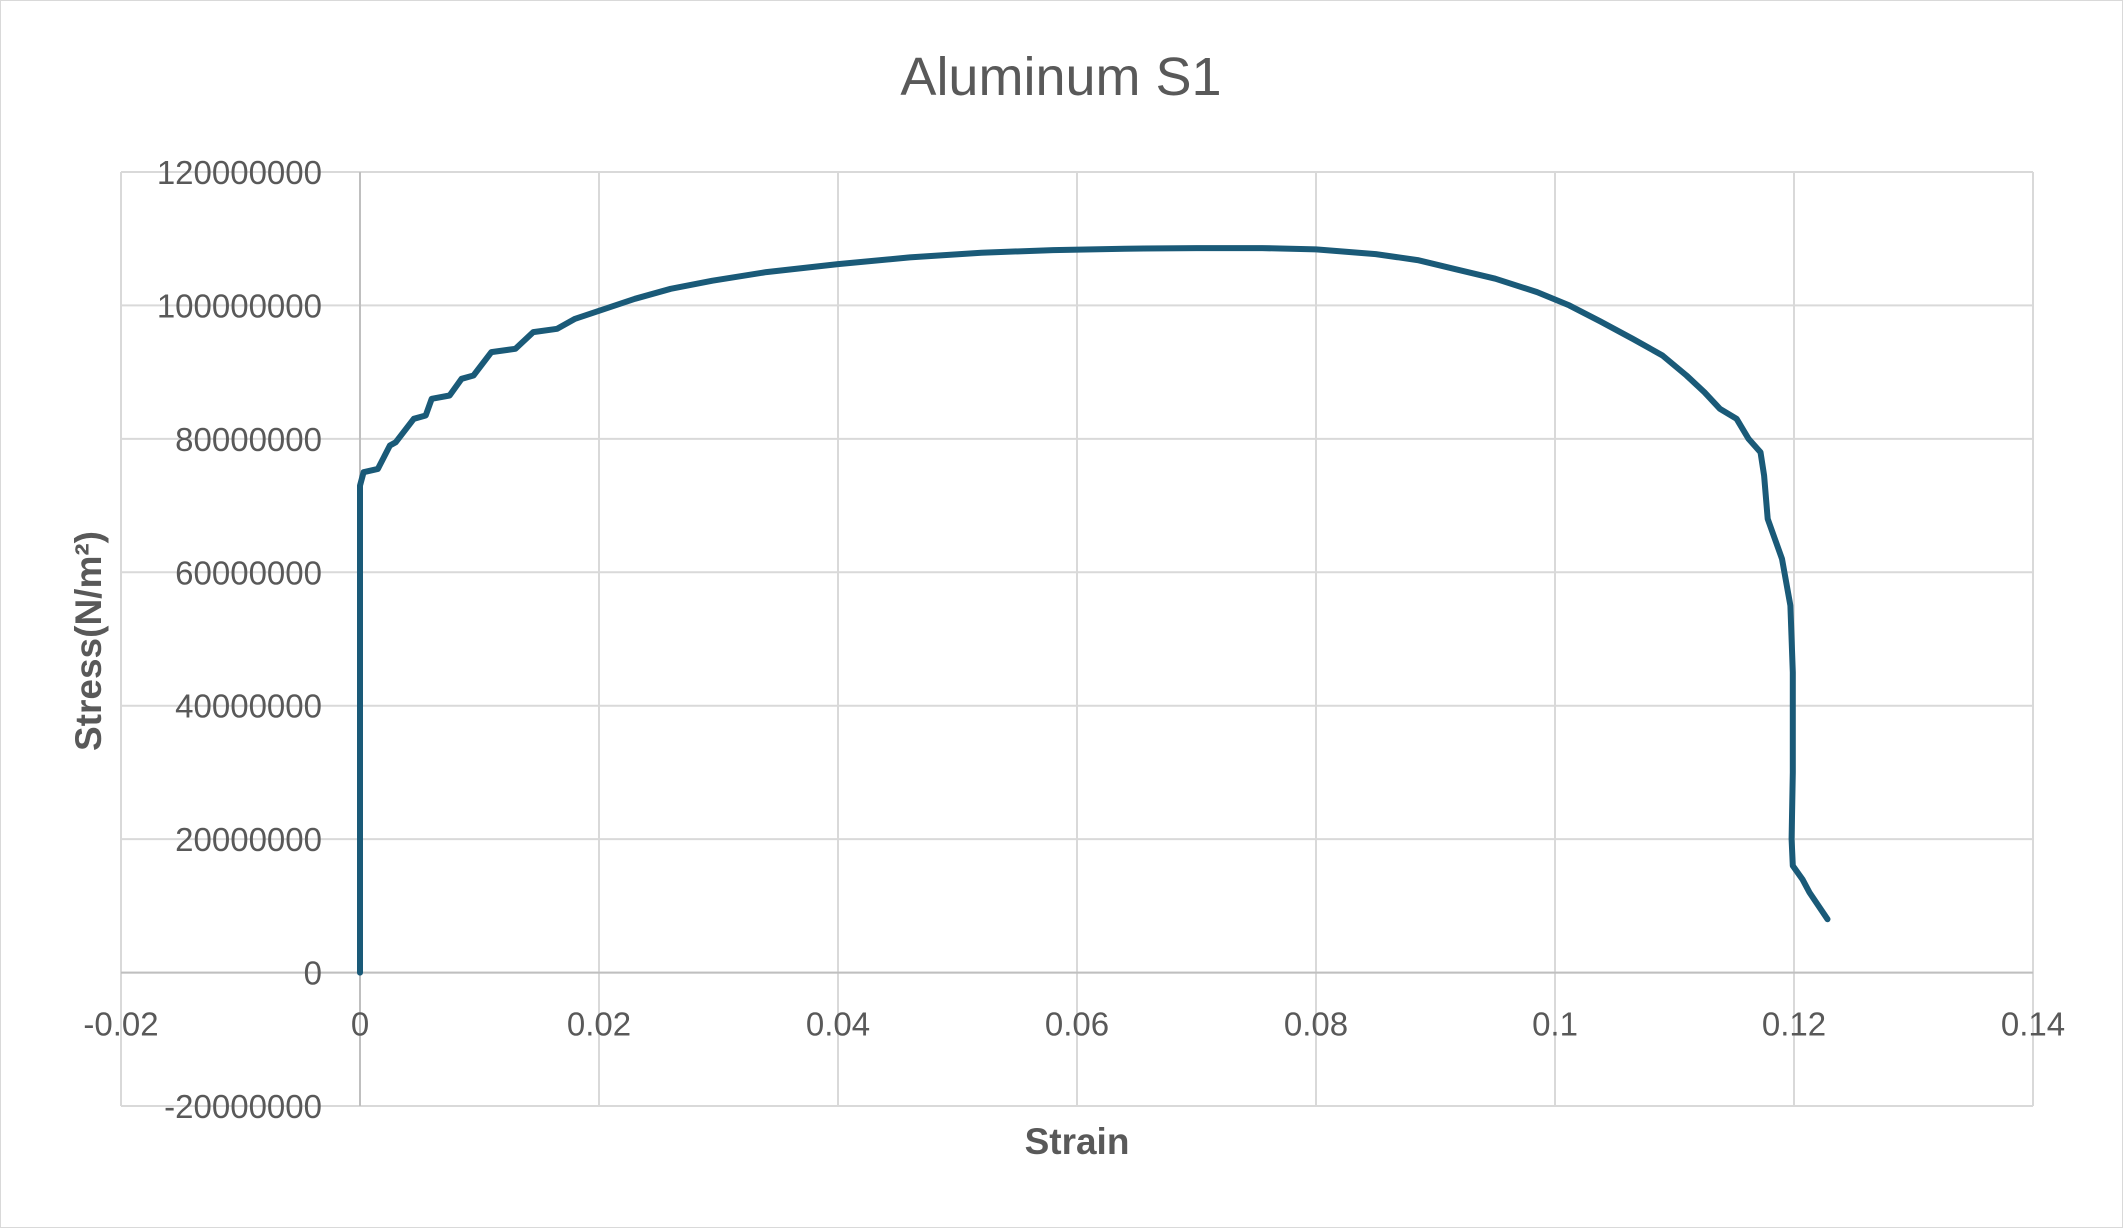 Image resolution: width=2123 pixels, height=1228 pixels. What do you see at coordinates (243, 1106) in the screenshot?
I see `y-tick-label: -20000000` at bounding box center [243, 1106].